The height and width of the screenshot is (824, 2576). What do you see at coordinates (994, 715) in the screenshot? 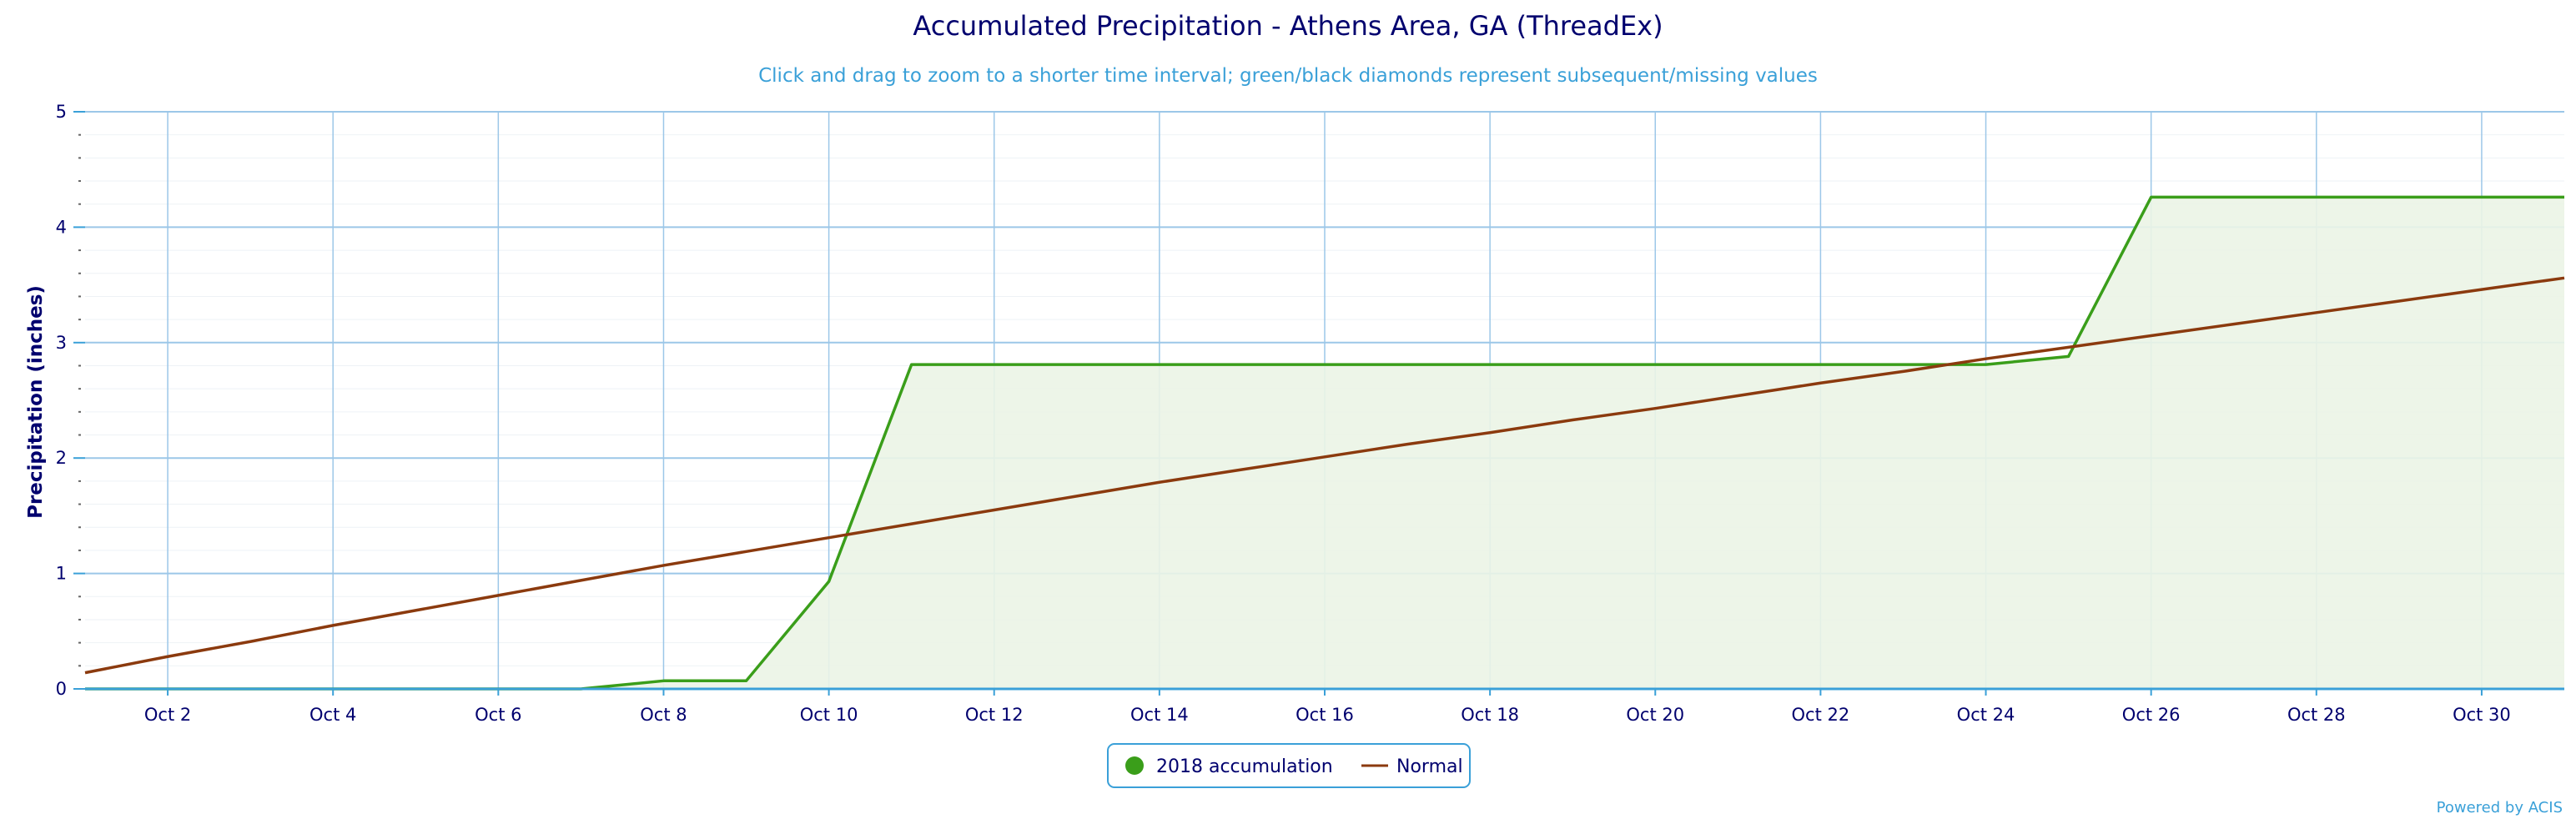
I see `x-tick-label: Oct 12` at bounding box center [994, 715].